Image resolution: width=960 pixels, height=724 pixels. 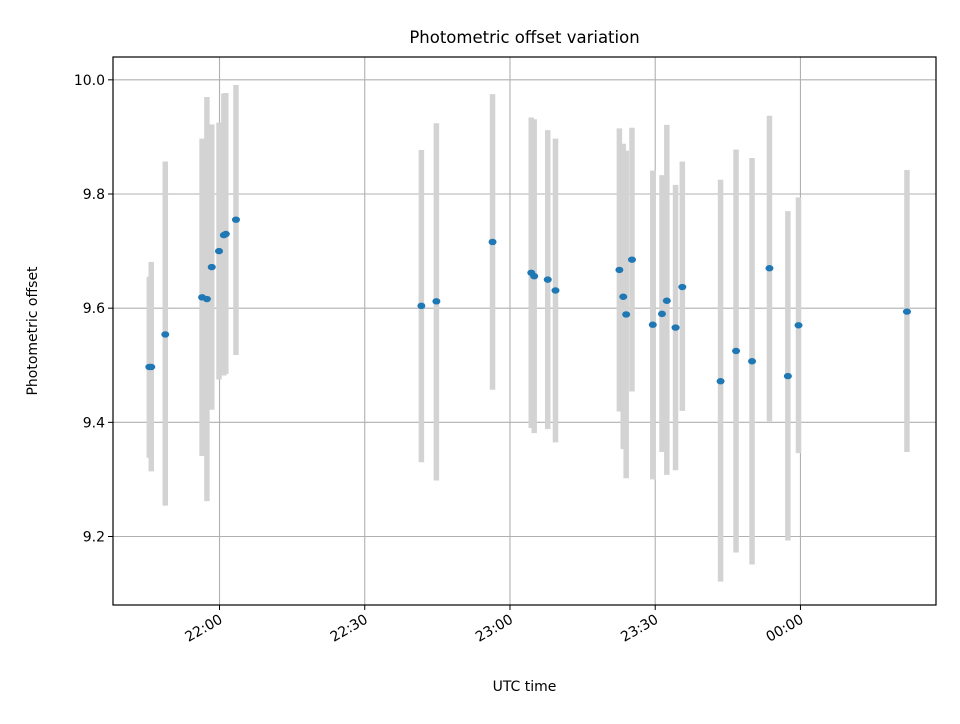 I want to click on y-tick-label: 10.0, so click(x=89, y=81).